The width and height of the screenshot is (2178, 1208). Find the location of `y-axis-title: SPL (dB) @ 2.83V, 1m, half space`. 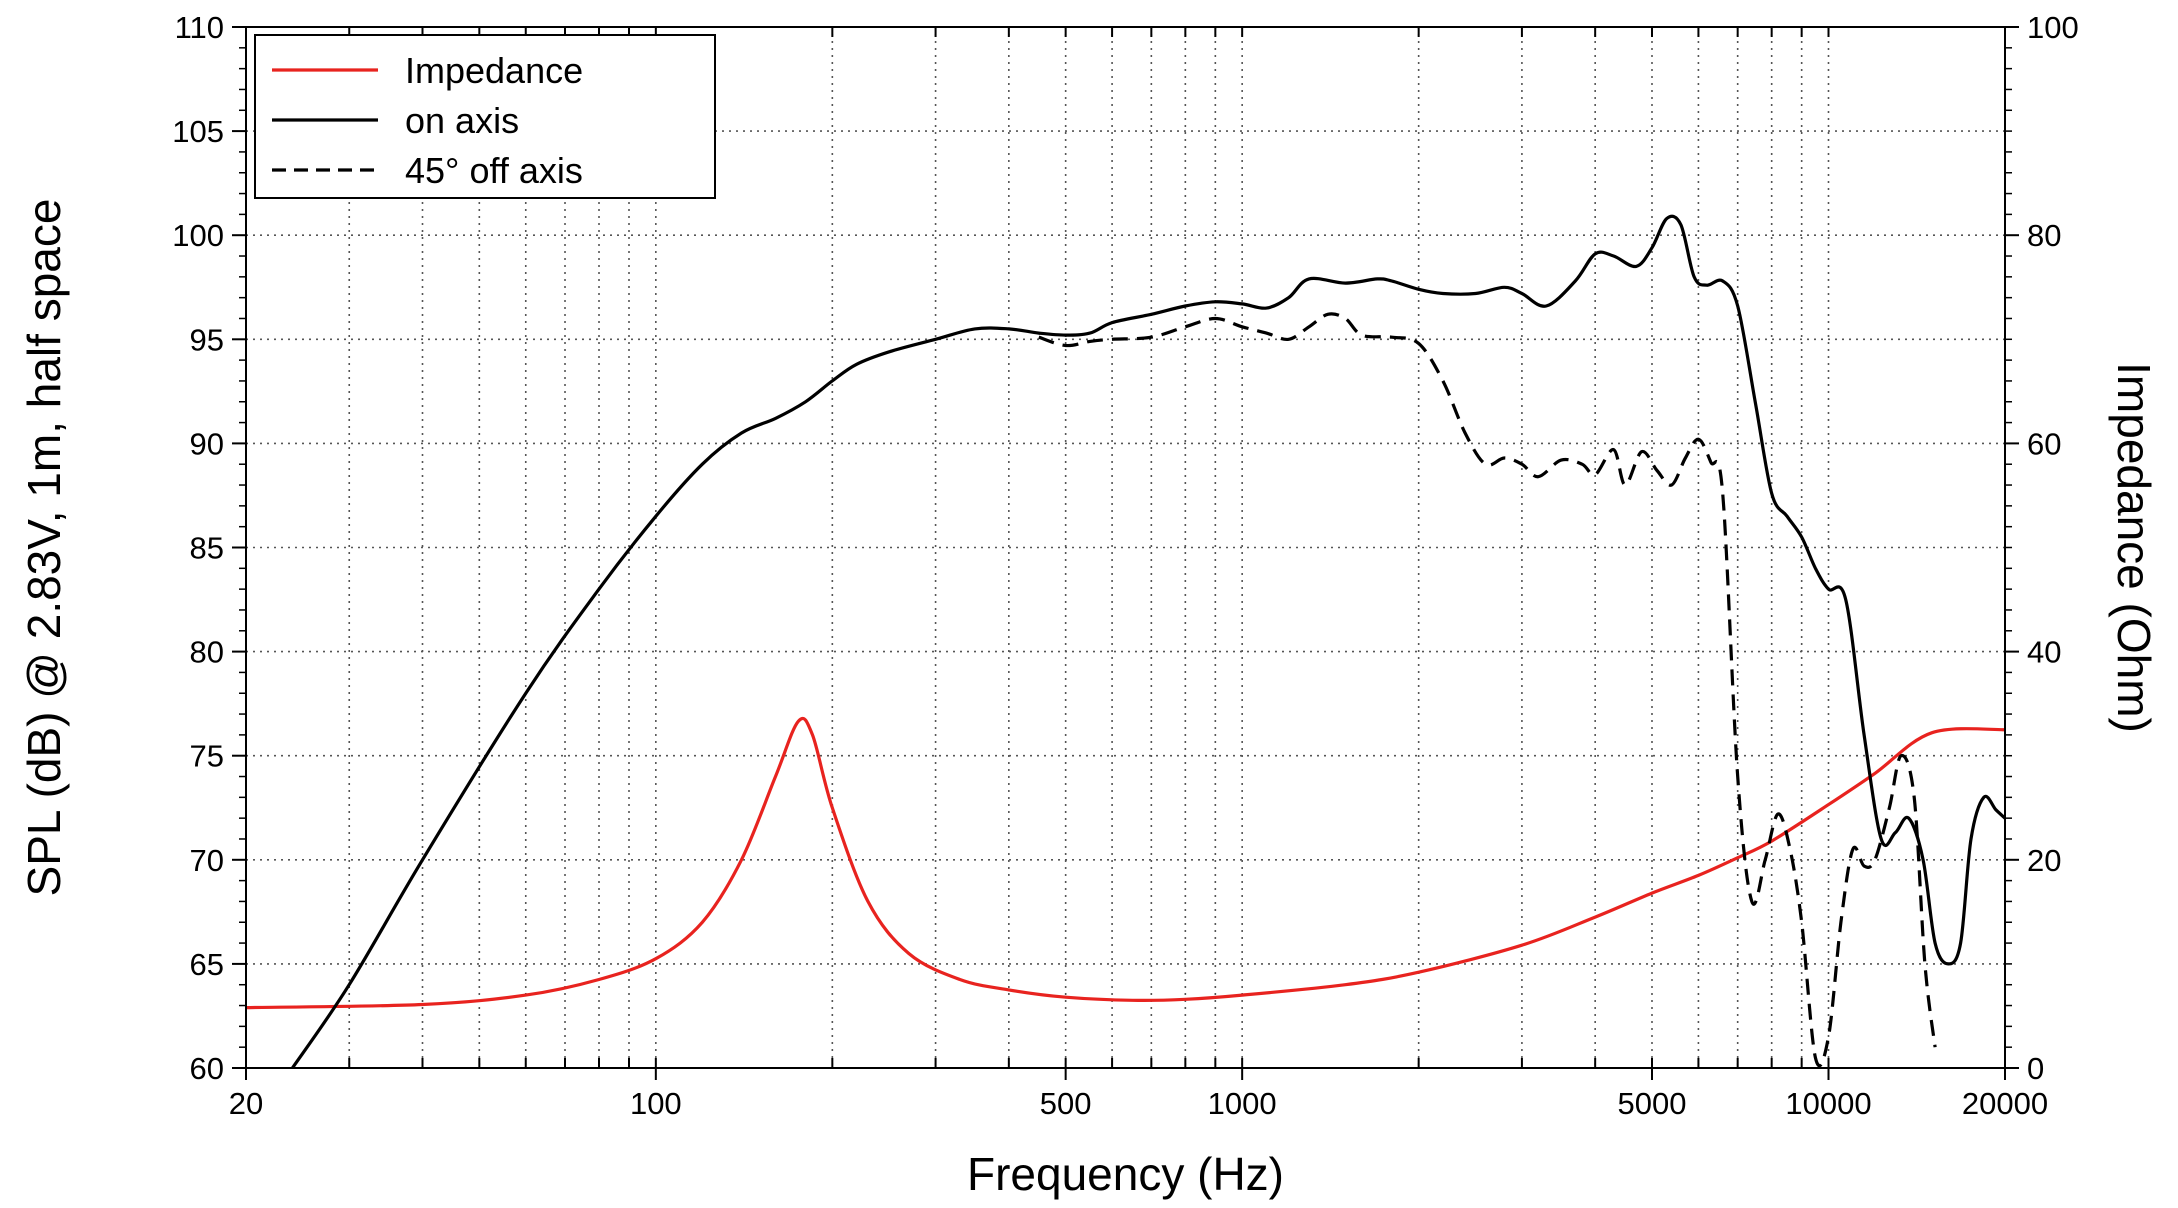

y-axis-title: SPL (dB) @ 2.83V, 1m, half space is located at coordinates (44, 548).